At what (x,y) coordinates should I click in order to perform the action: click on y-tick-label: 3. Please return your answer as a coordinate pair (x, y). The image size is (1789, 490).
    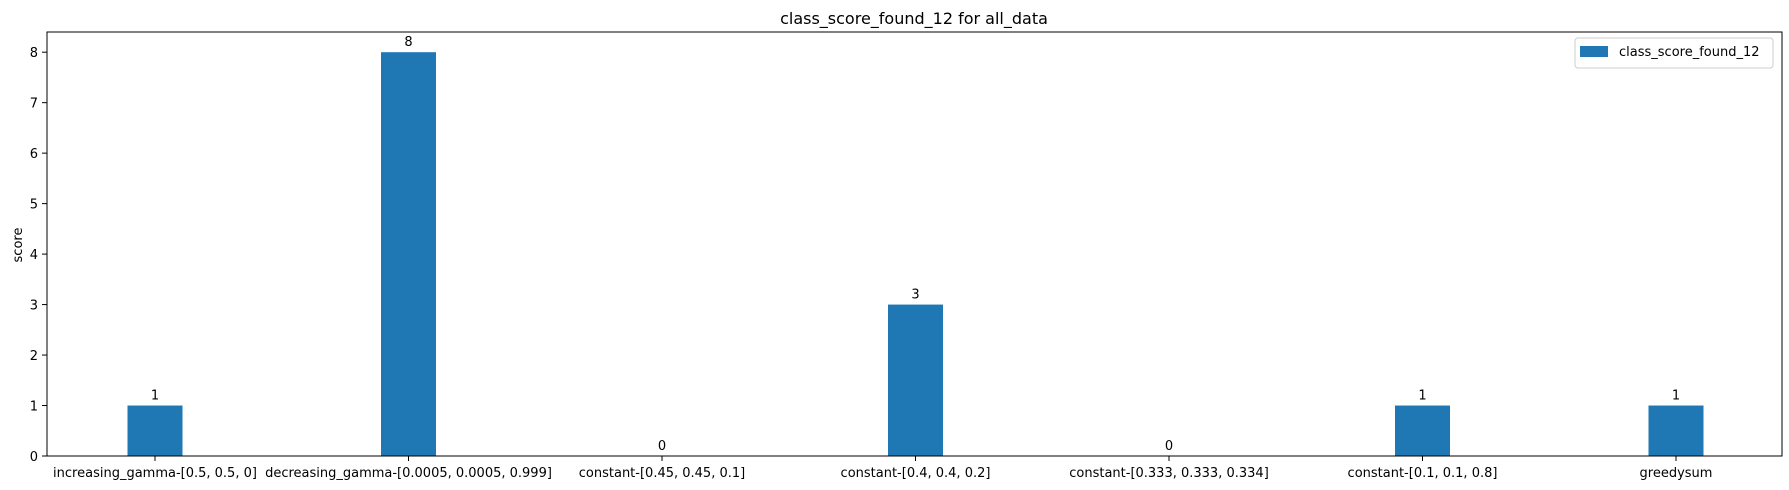
    Looking at the image, I should click on (34, 306).